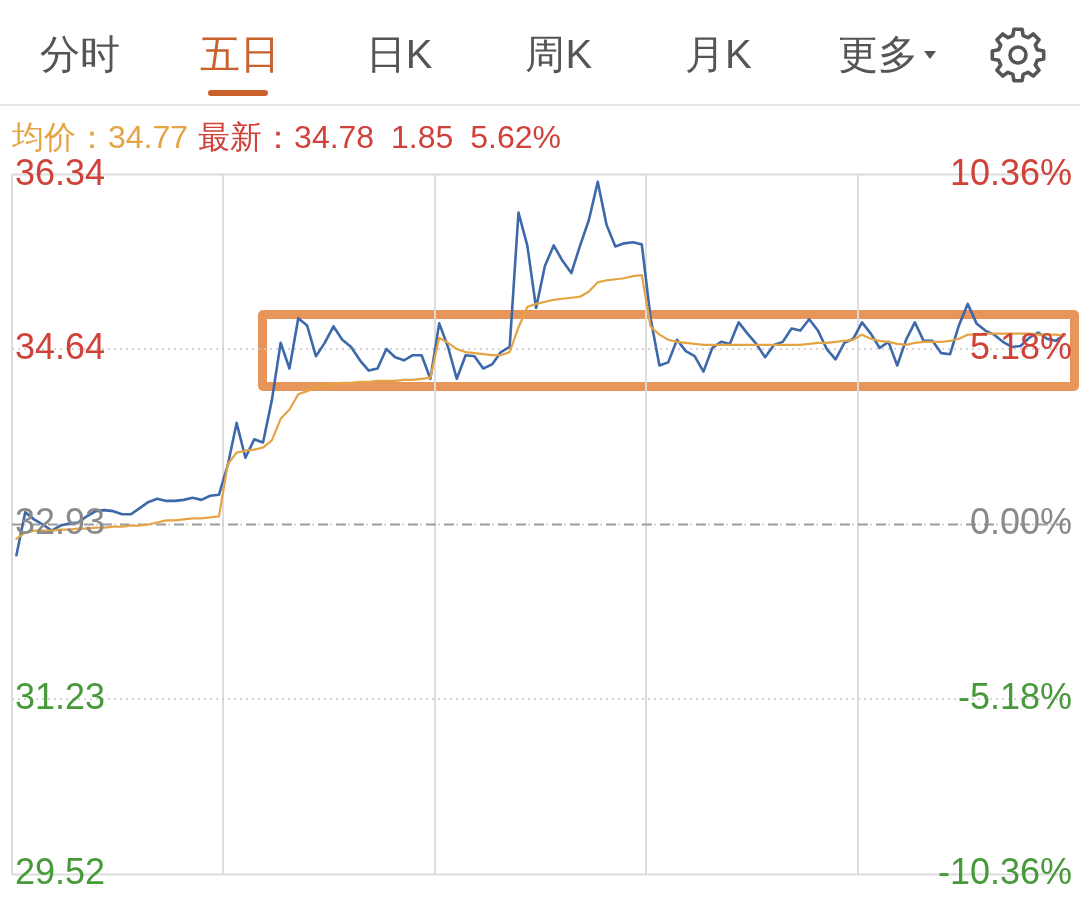 The width and height of the screenshot is (1080, 899). I want to click on y-tick-label: 31.23, so click(60, 696).